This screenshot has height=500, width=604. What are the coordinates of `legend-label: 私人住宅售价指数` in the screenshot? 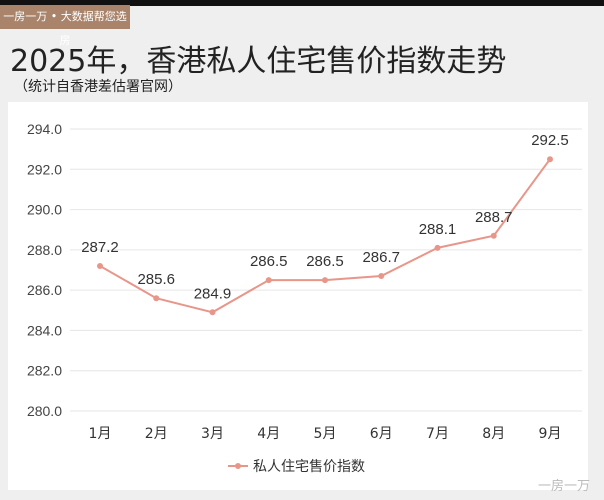 It's located at (309, 467).